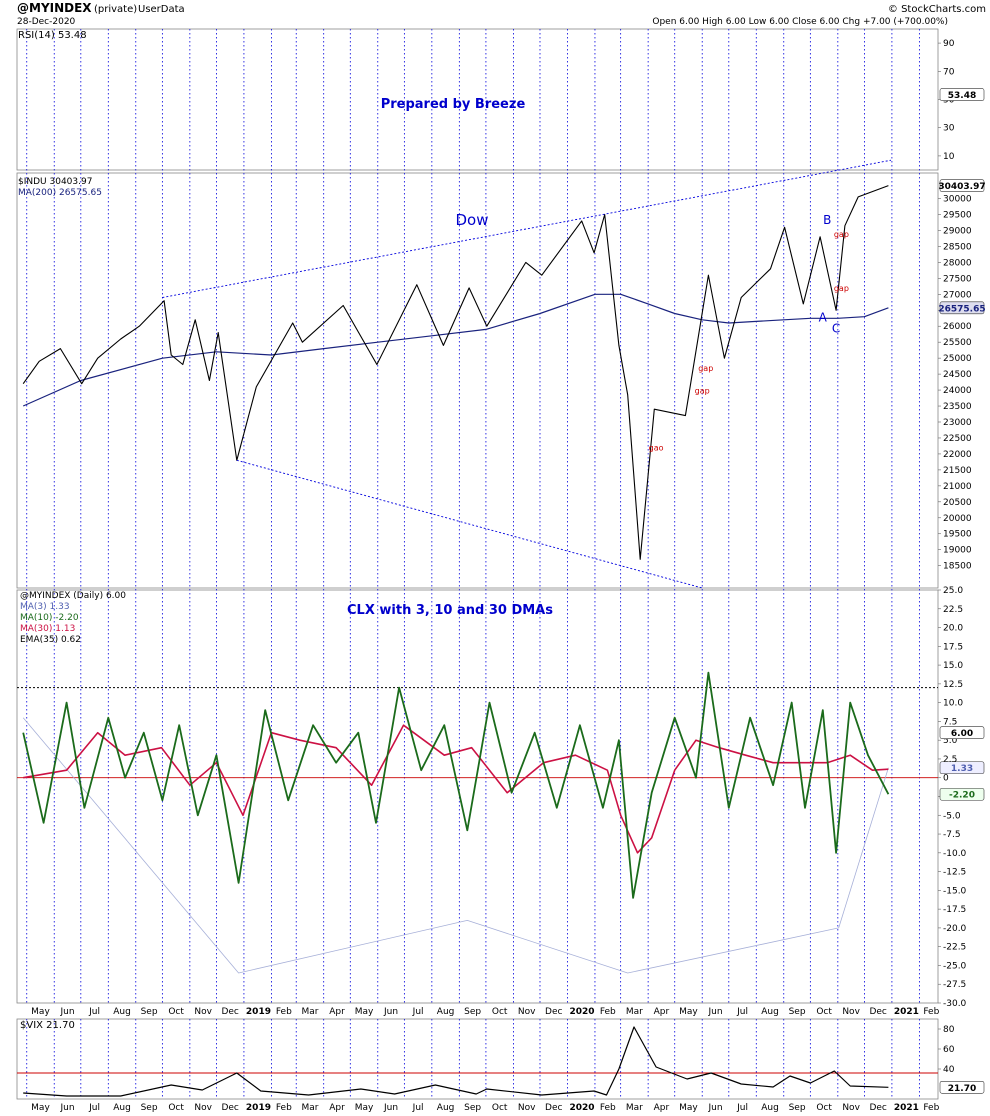 Image resolution: width=990 pixels, height=1116 pixels. I want to click on x-tick-label: 2019, so click(258, 1012).